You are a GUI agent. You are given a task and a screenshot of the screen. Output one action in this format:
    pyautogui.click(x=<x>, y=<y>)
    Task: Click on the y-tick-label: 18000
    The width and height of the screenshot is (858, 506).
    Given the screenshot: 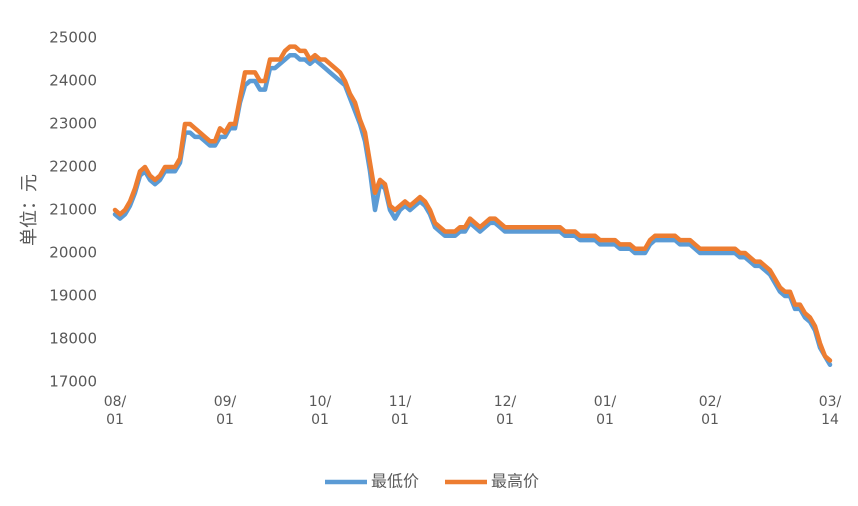 What is the action you would take?
    pyautogui.click(x=73, y=339)
    